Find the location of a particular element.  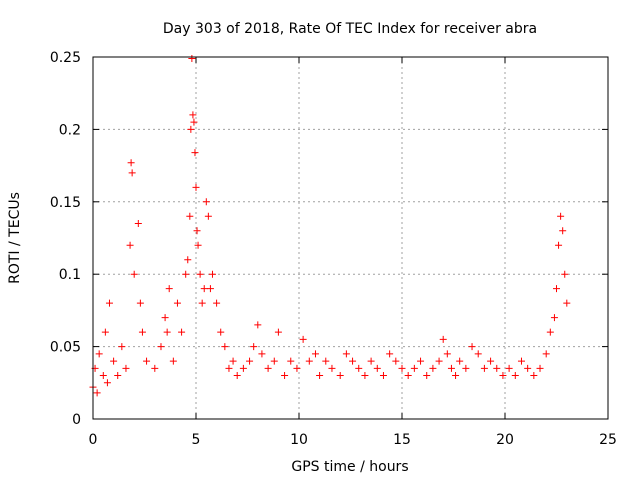

x-tick-label: 15 is located at coordinates (402, 440).